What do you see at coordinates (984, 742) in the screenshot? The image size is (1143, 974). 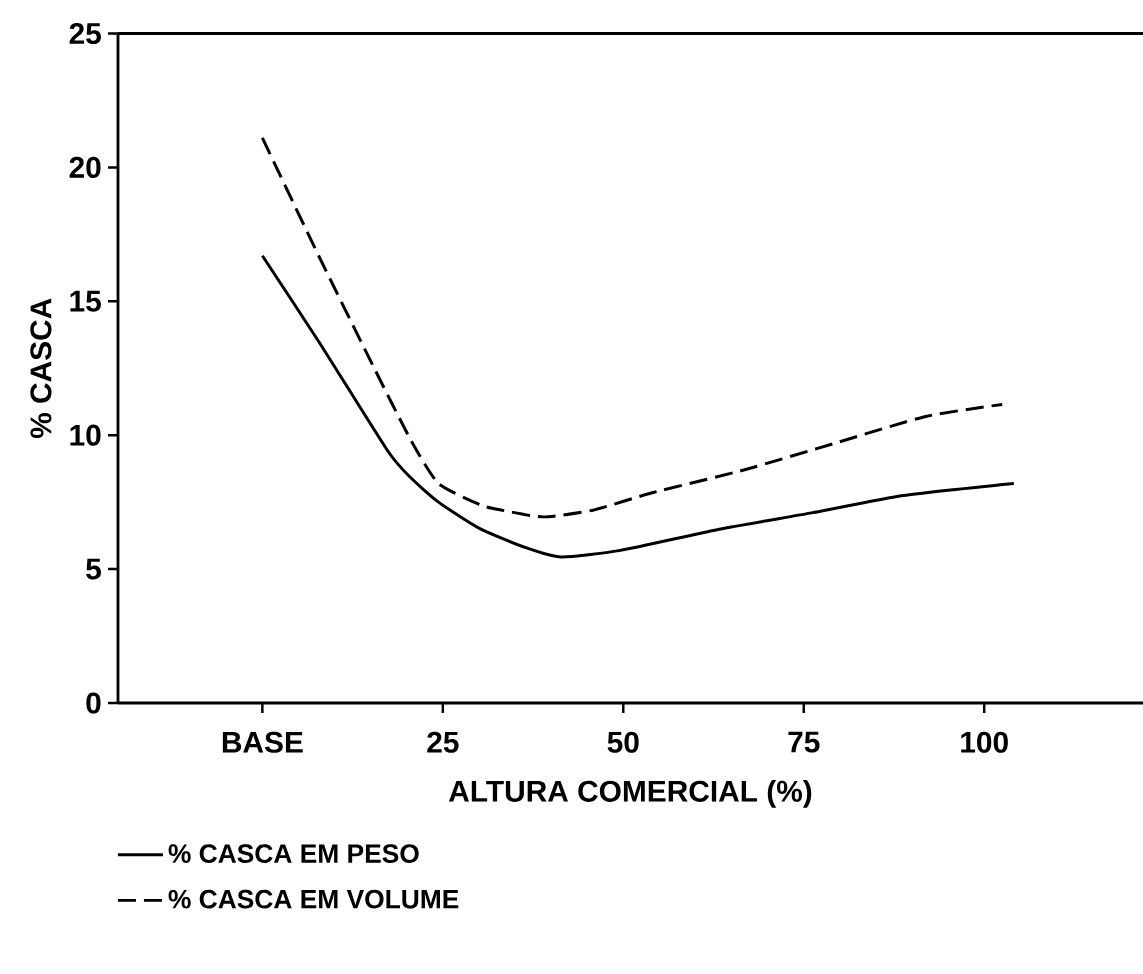 I see `x-tick-label: 100` at bounding box center [984, 742].